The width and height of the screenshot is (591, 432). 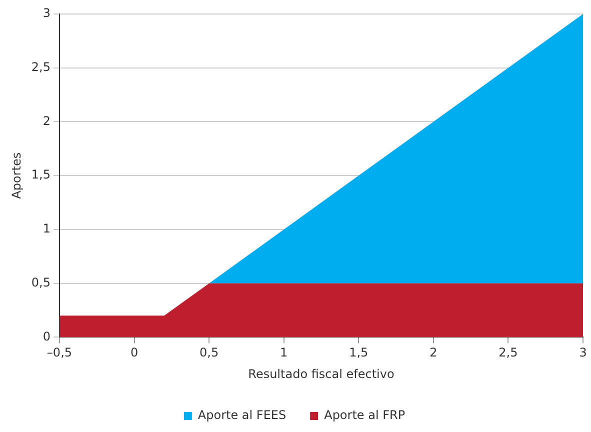 I want to click on x-tick-label: 2,5, so click(x=508, y=353).